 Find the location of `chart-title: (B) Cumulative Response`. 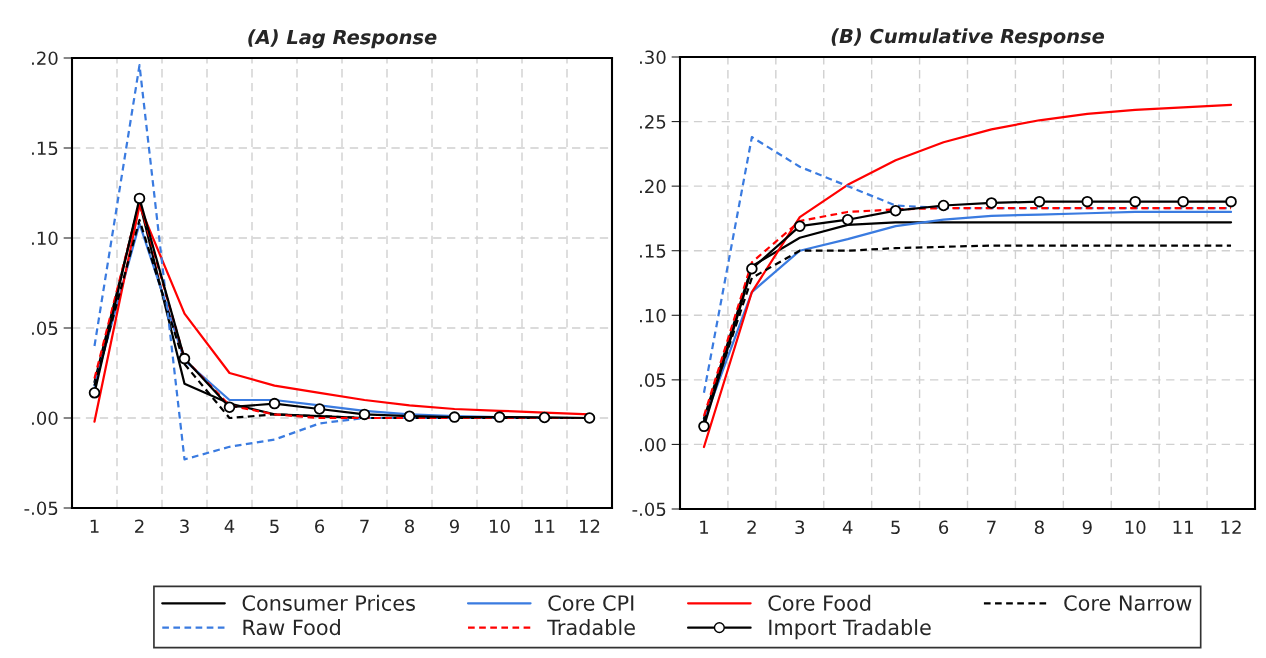

chart-title: (B) Cumulative Response is located at coordinates (968, 38).